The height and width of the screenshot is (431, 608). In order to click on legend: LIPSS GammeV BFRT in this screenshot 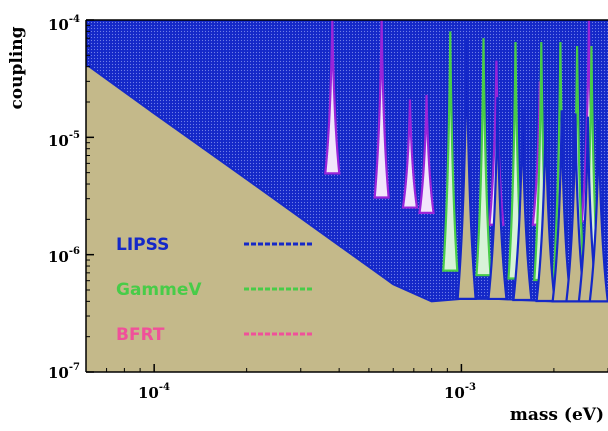, I will do `click(214, 290)`.